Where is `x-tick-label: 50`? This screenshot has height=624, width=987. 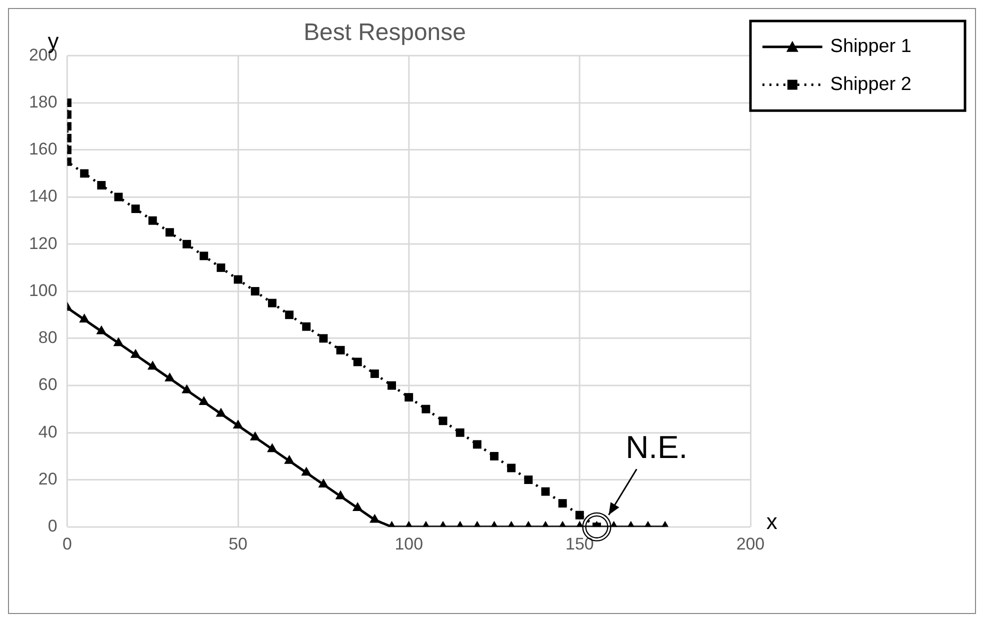
x-tick-label: 50 is located at coordinates (238, 544).